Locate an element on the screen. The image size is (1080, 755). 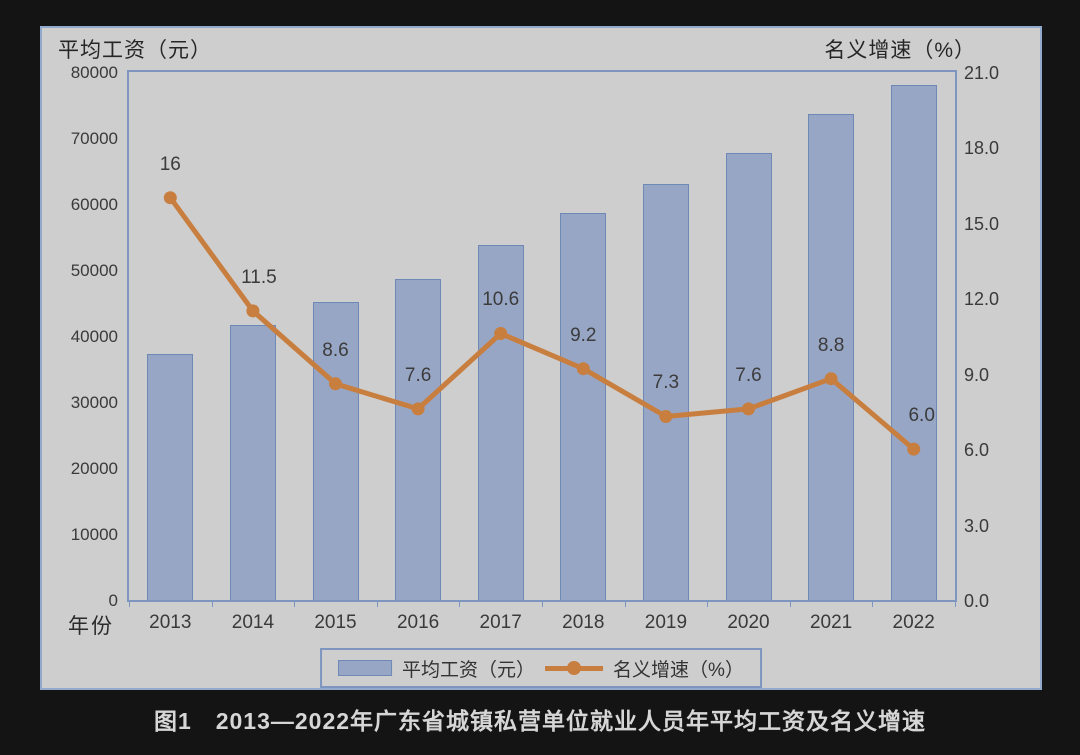
right-axis-title: 名义增速（%） is located at coordinates (900, 50).